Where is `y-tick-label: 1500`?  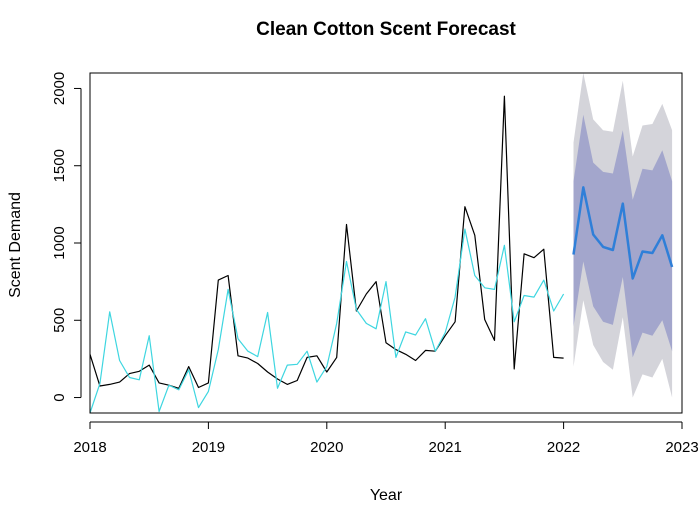 y-tick-label: 1500 is located at coordinates (59, 165).